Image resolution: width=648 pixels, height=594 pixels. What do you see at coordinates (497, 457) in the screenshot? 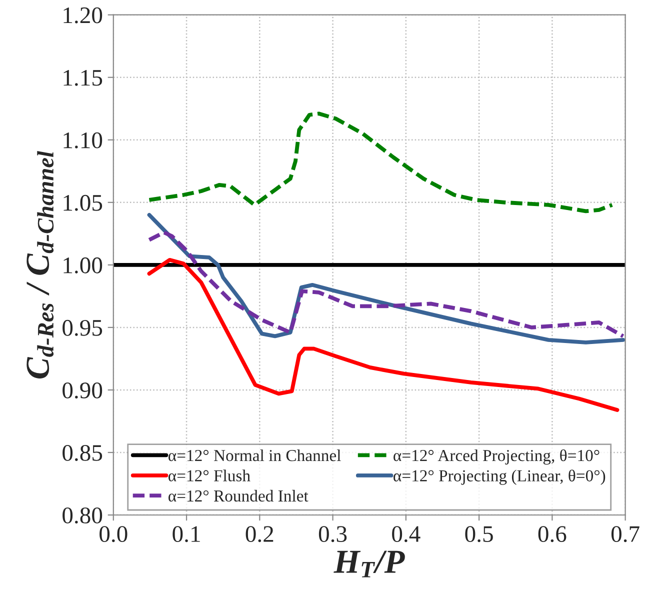
I see `legend-label: α=12° Arced Projecting, θ=10°` at bounding box center [497, 457].